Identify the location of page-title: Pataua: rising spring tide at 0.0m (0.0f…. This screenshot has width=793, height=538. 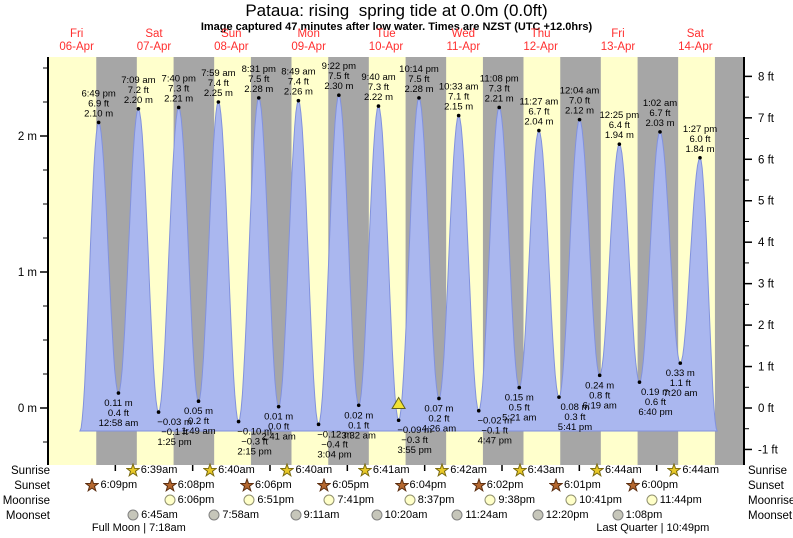
(396, 10).